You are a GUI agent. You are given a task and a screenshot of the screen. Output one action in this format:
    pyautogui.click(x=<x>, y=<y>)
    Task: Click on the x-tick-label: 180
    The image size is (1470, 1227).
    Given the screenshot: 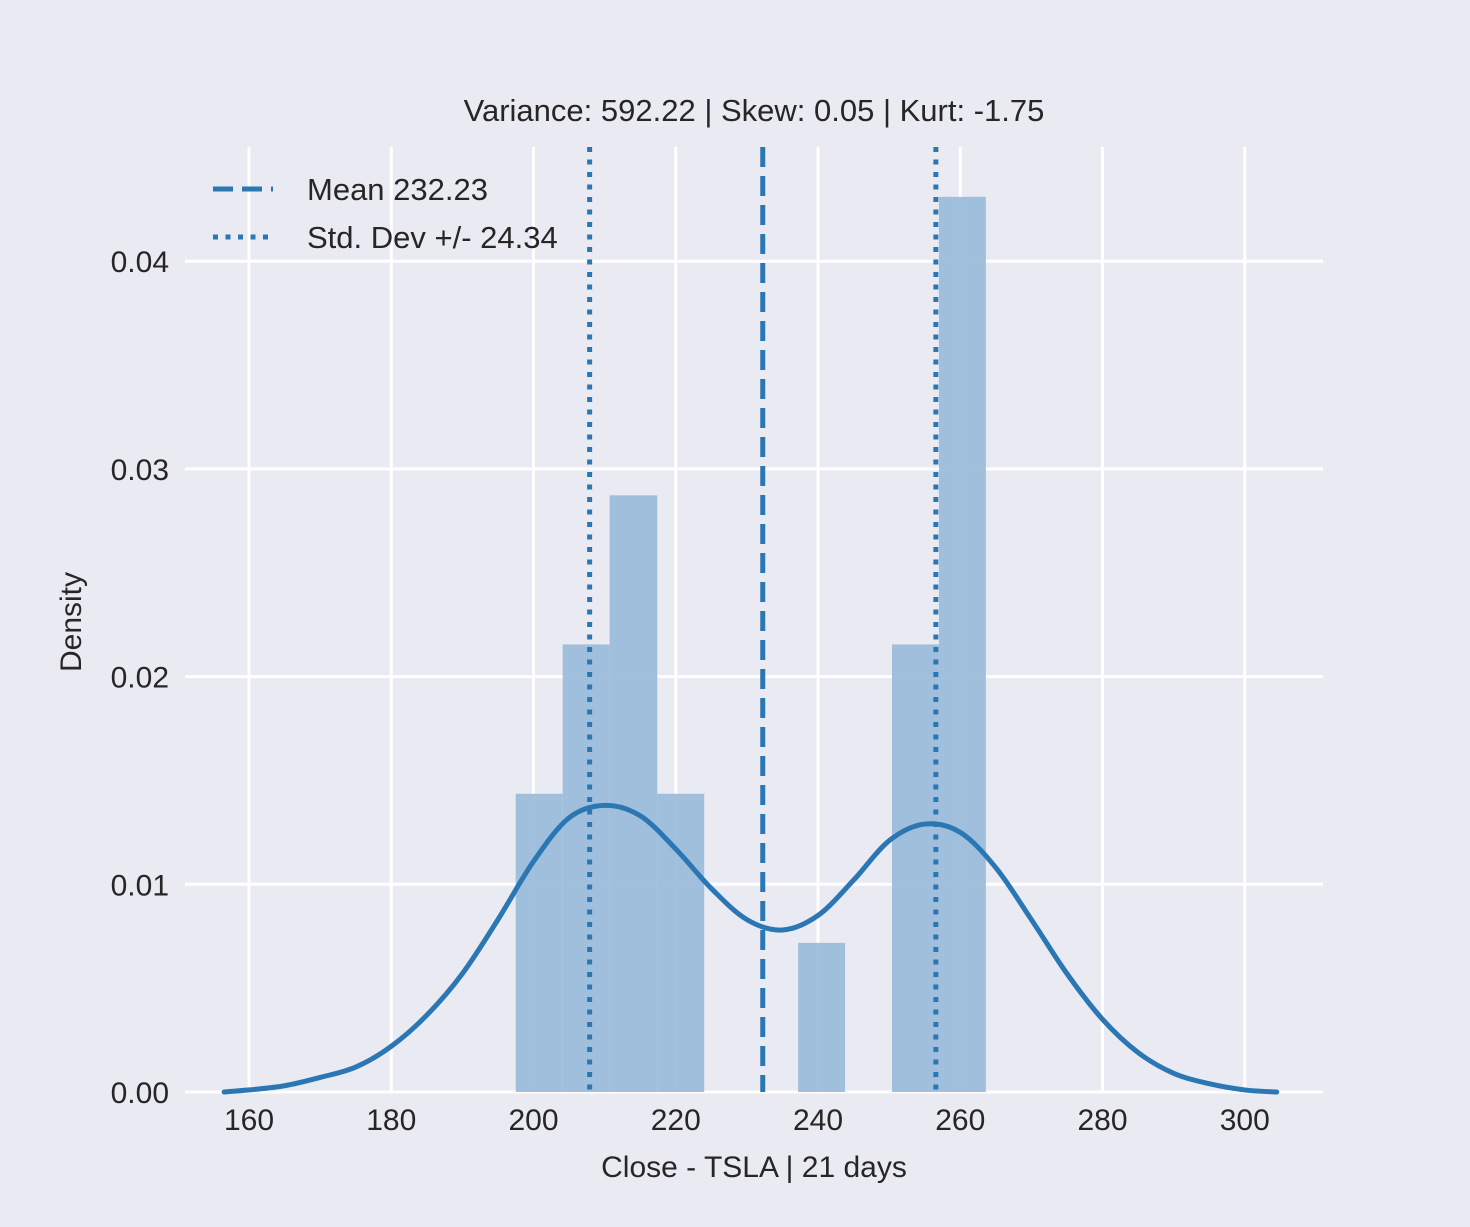 What is the action you would take?
    pyautogui.click(x=391, y=1120)
    